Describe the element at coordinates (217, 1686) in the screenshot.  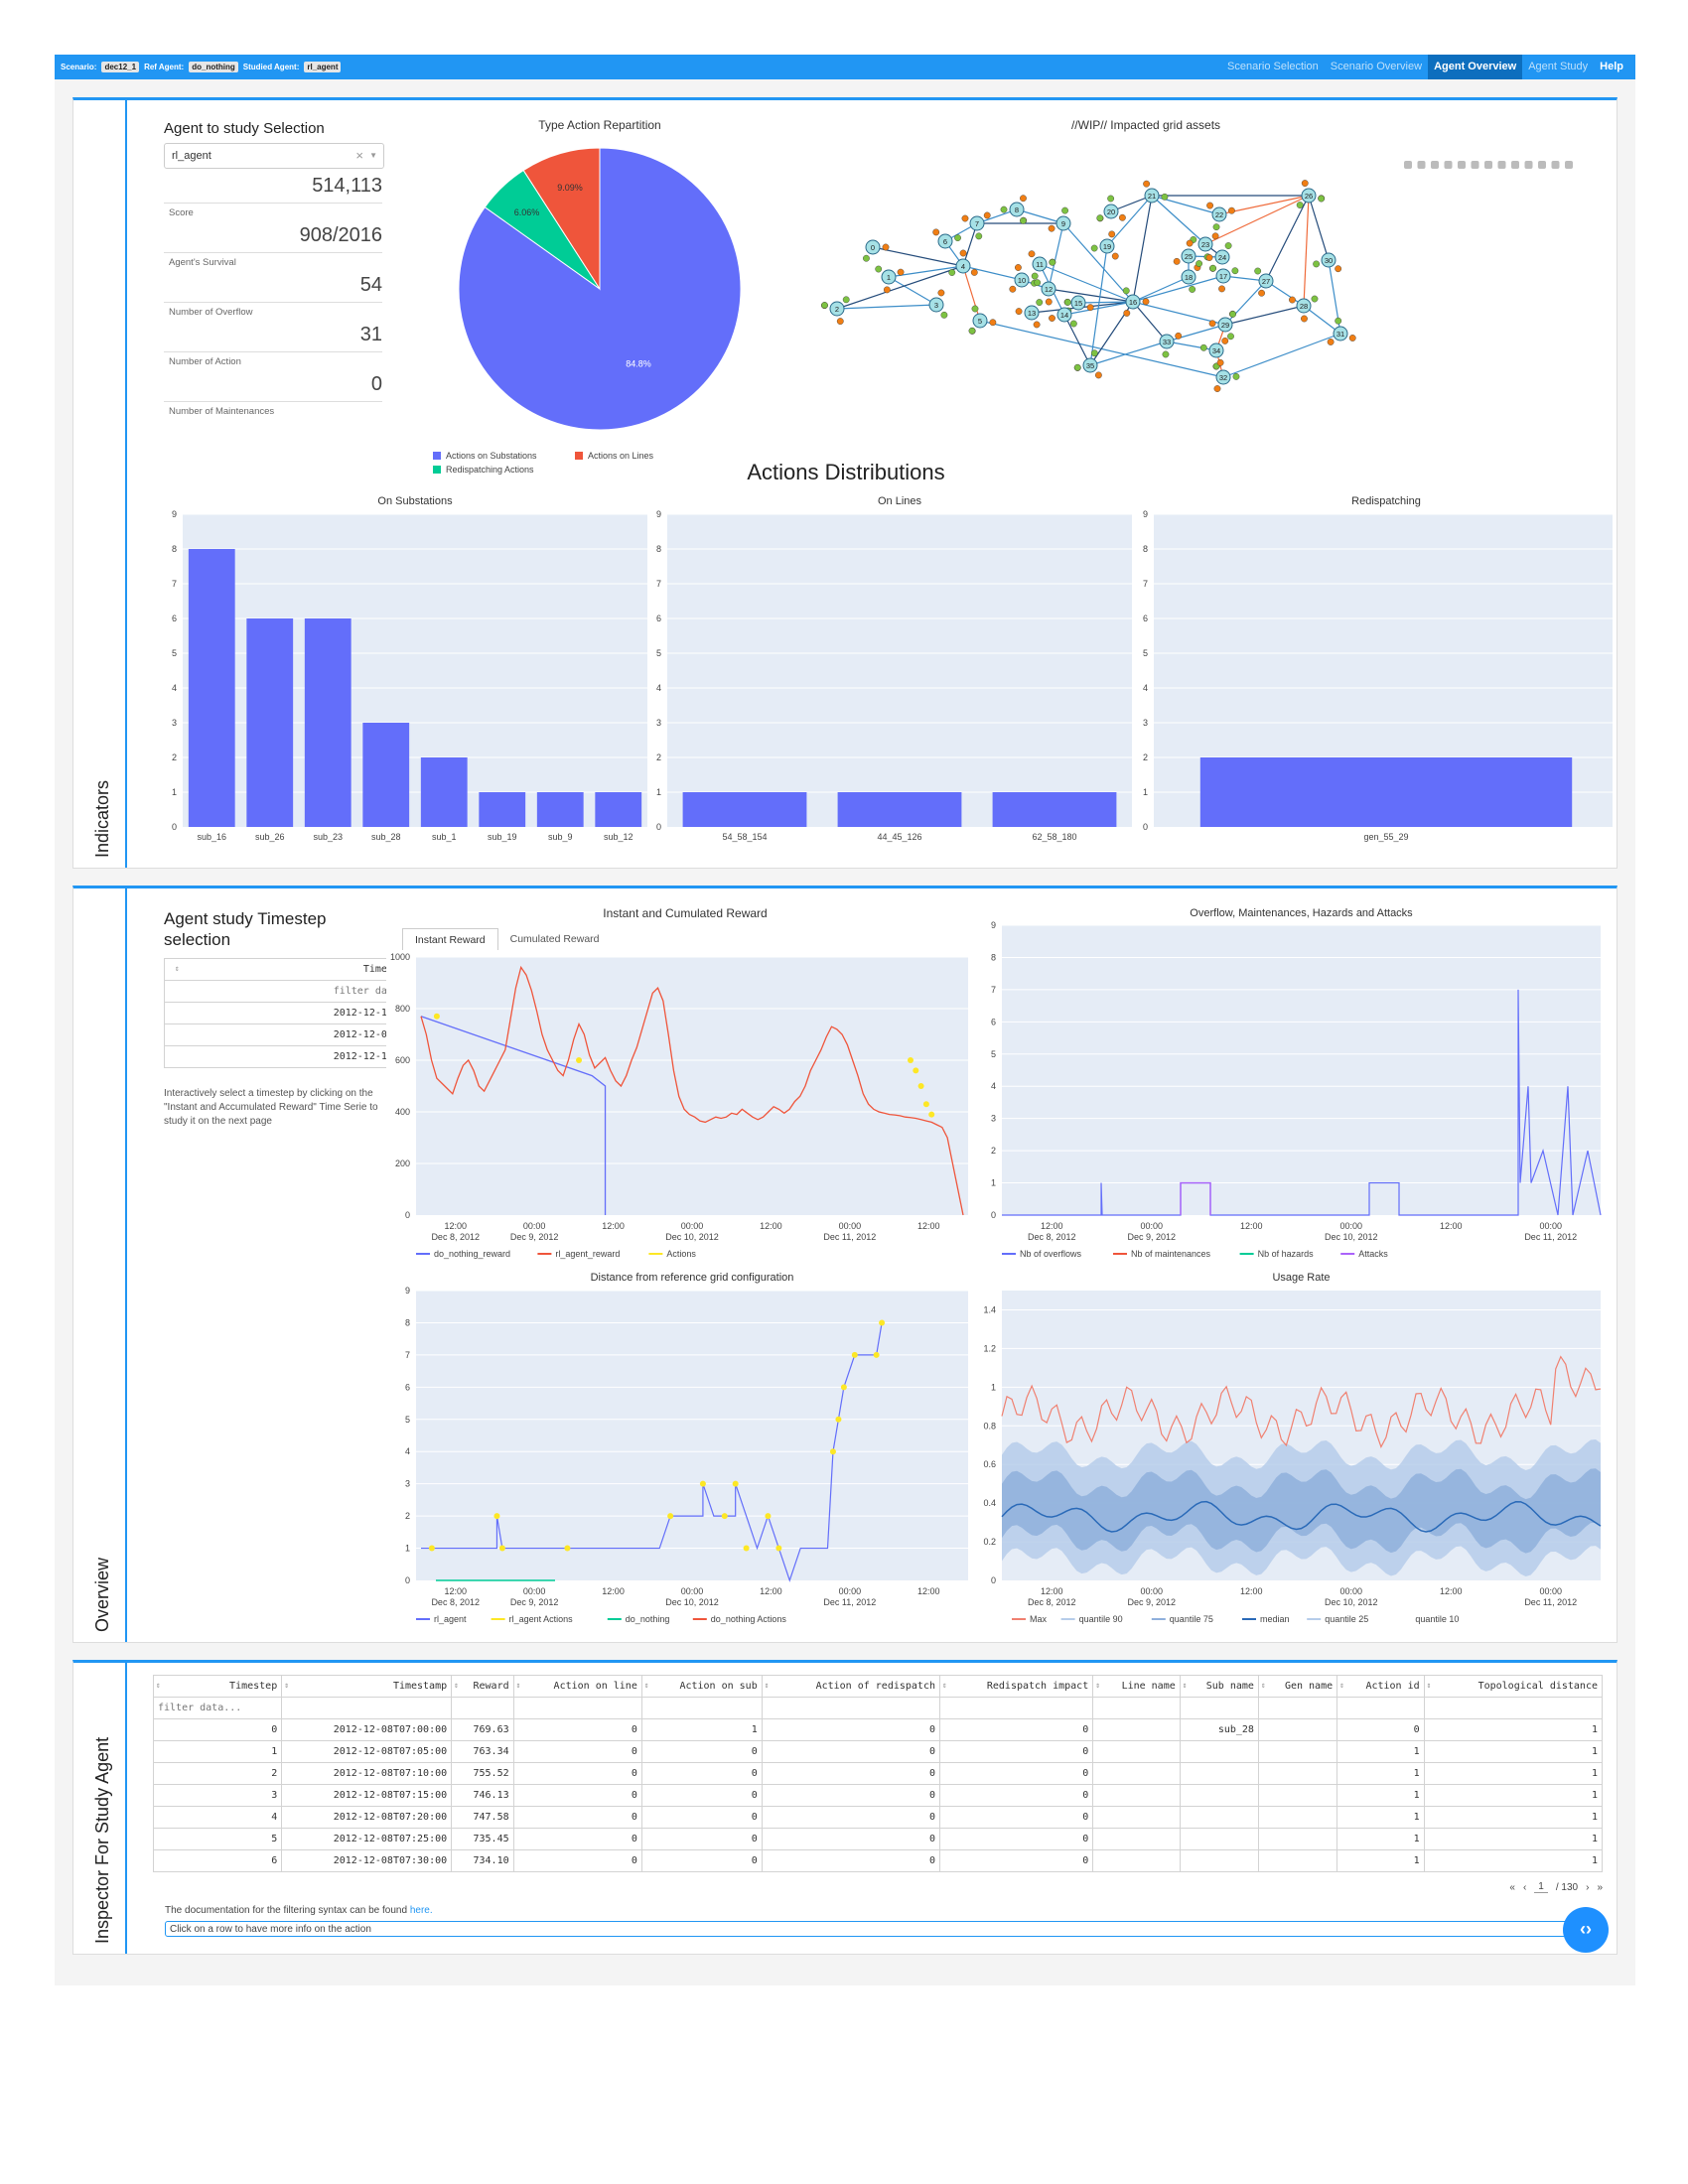
I see `column-header: ⇕ Timestep` at that location.